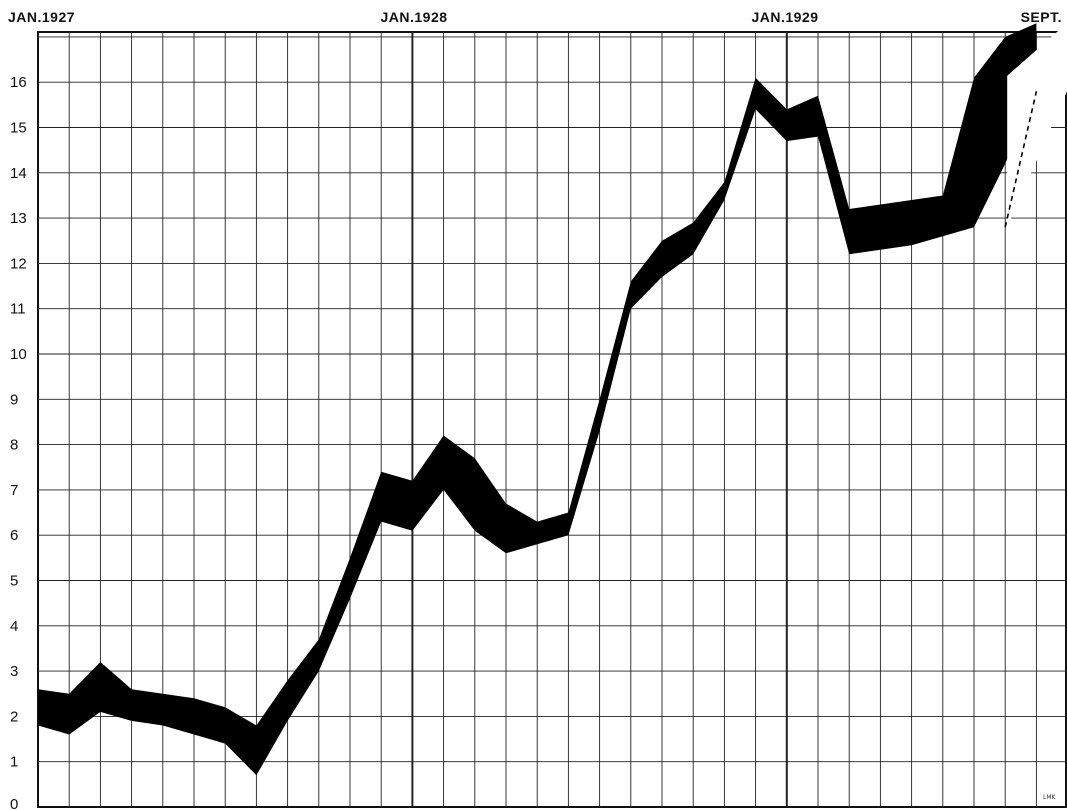 The height and width of the screenshot is (810, 1067). I want to click on y-tick-label: 2, so click(14, 716).